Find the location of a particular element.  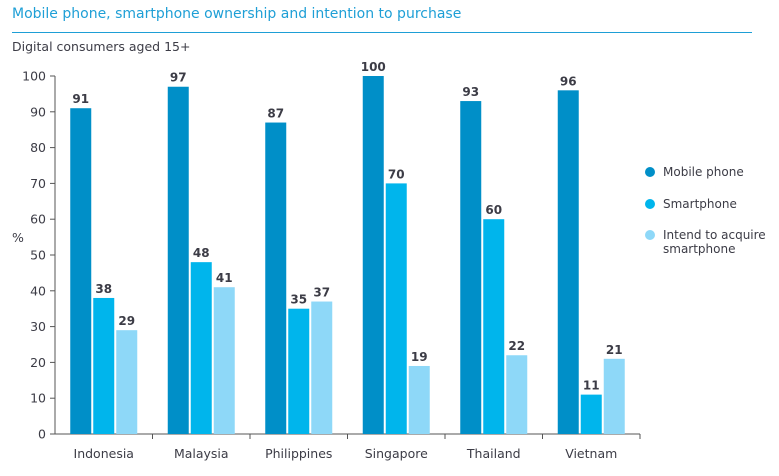

y-axis-label: % is located at coordinates (18, 237).